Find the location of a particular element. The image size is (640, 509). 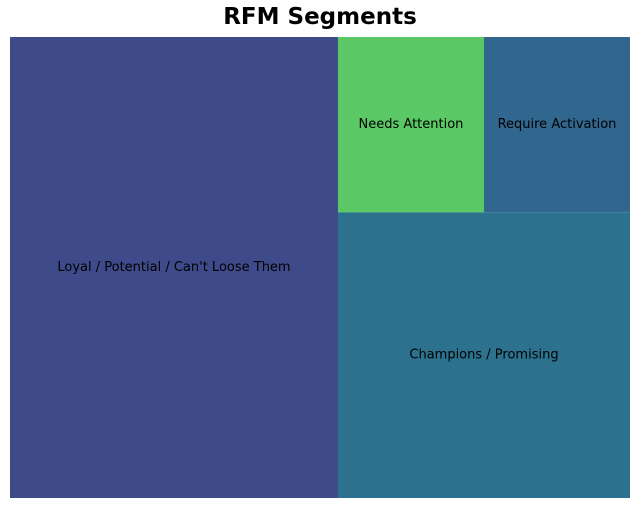

tile-label-require-activation: Require Activation is located at coordinates (557, 124).